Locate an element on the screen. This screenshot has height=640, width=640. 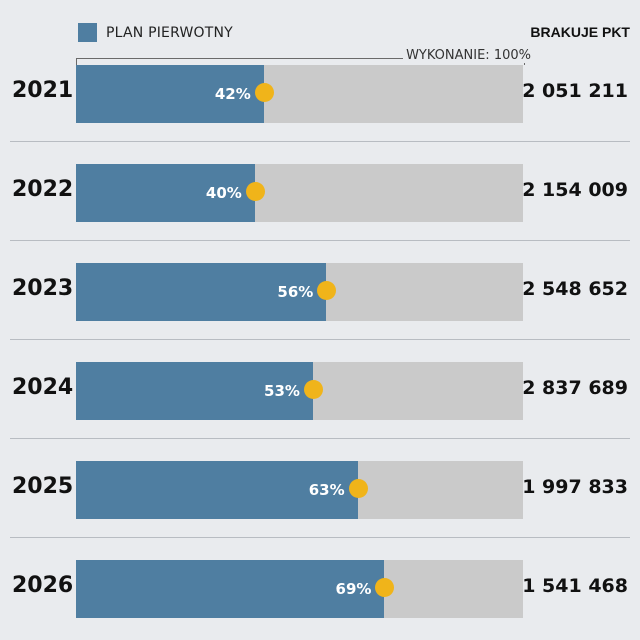
legend: PLAN PIERWOTNY is located at coordinates (155, 32).